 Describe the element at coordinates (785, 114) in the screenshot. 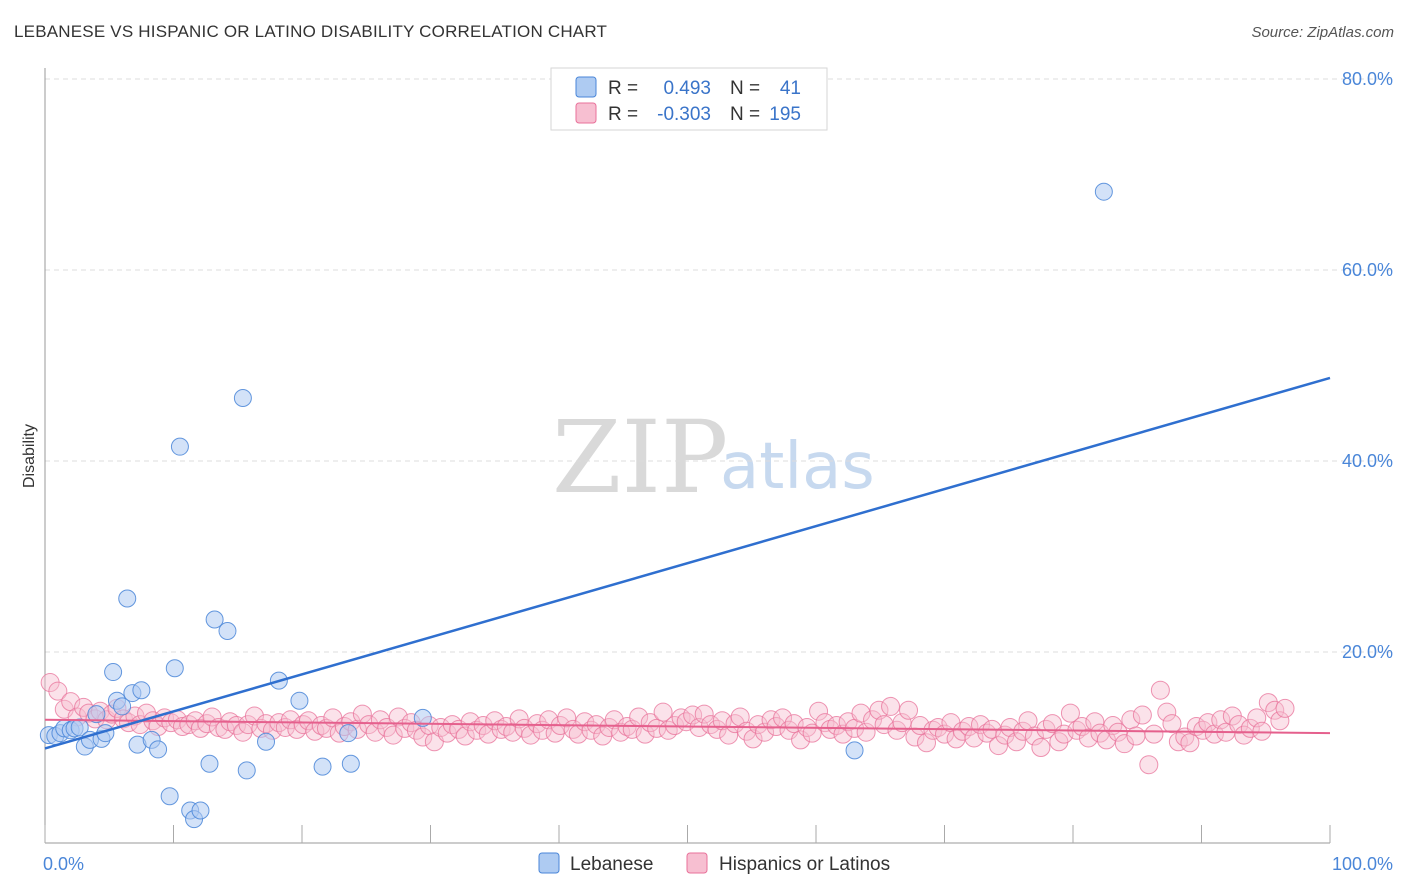

I see `legend-n-value-hispanics: 195` at that location.